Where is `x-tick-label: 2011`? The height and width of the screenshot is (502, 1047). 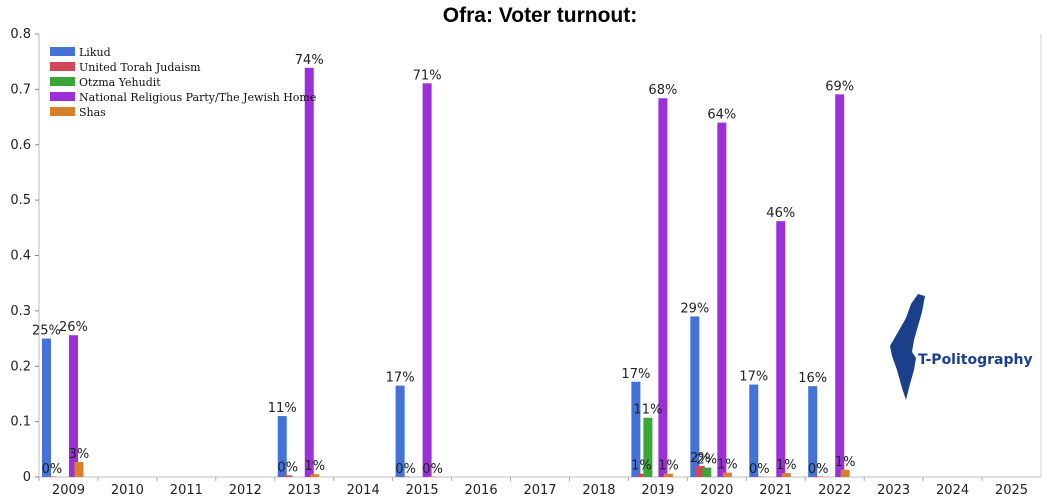 x-tick-label: 2011 is located at coordinates (186, 490).